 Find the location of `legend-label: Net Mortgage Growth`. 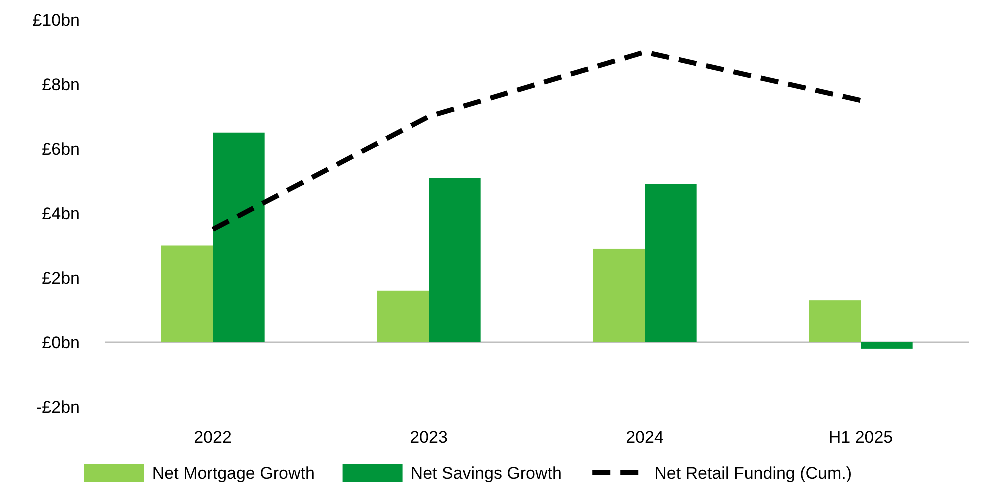

legend-label: Net Mortgage Growth is located at coordinates (233, 473).